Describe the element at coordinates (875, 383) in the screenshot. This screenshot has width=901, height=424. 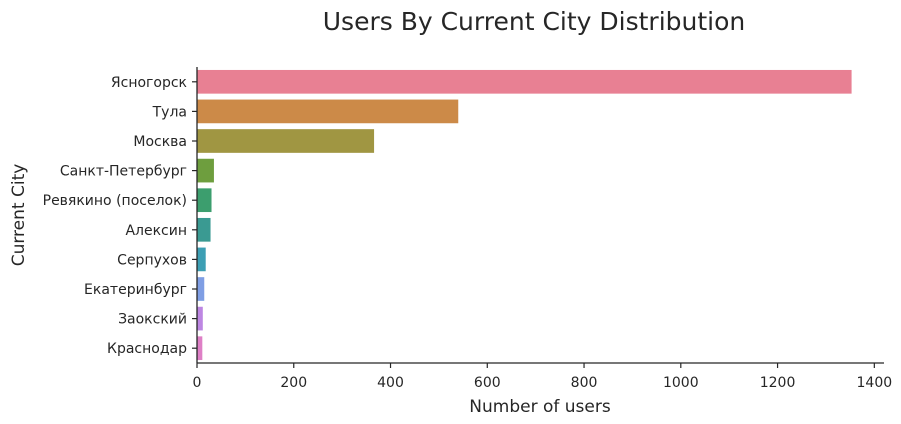
I see `x-tick-label: 1400` at that location.